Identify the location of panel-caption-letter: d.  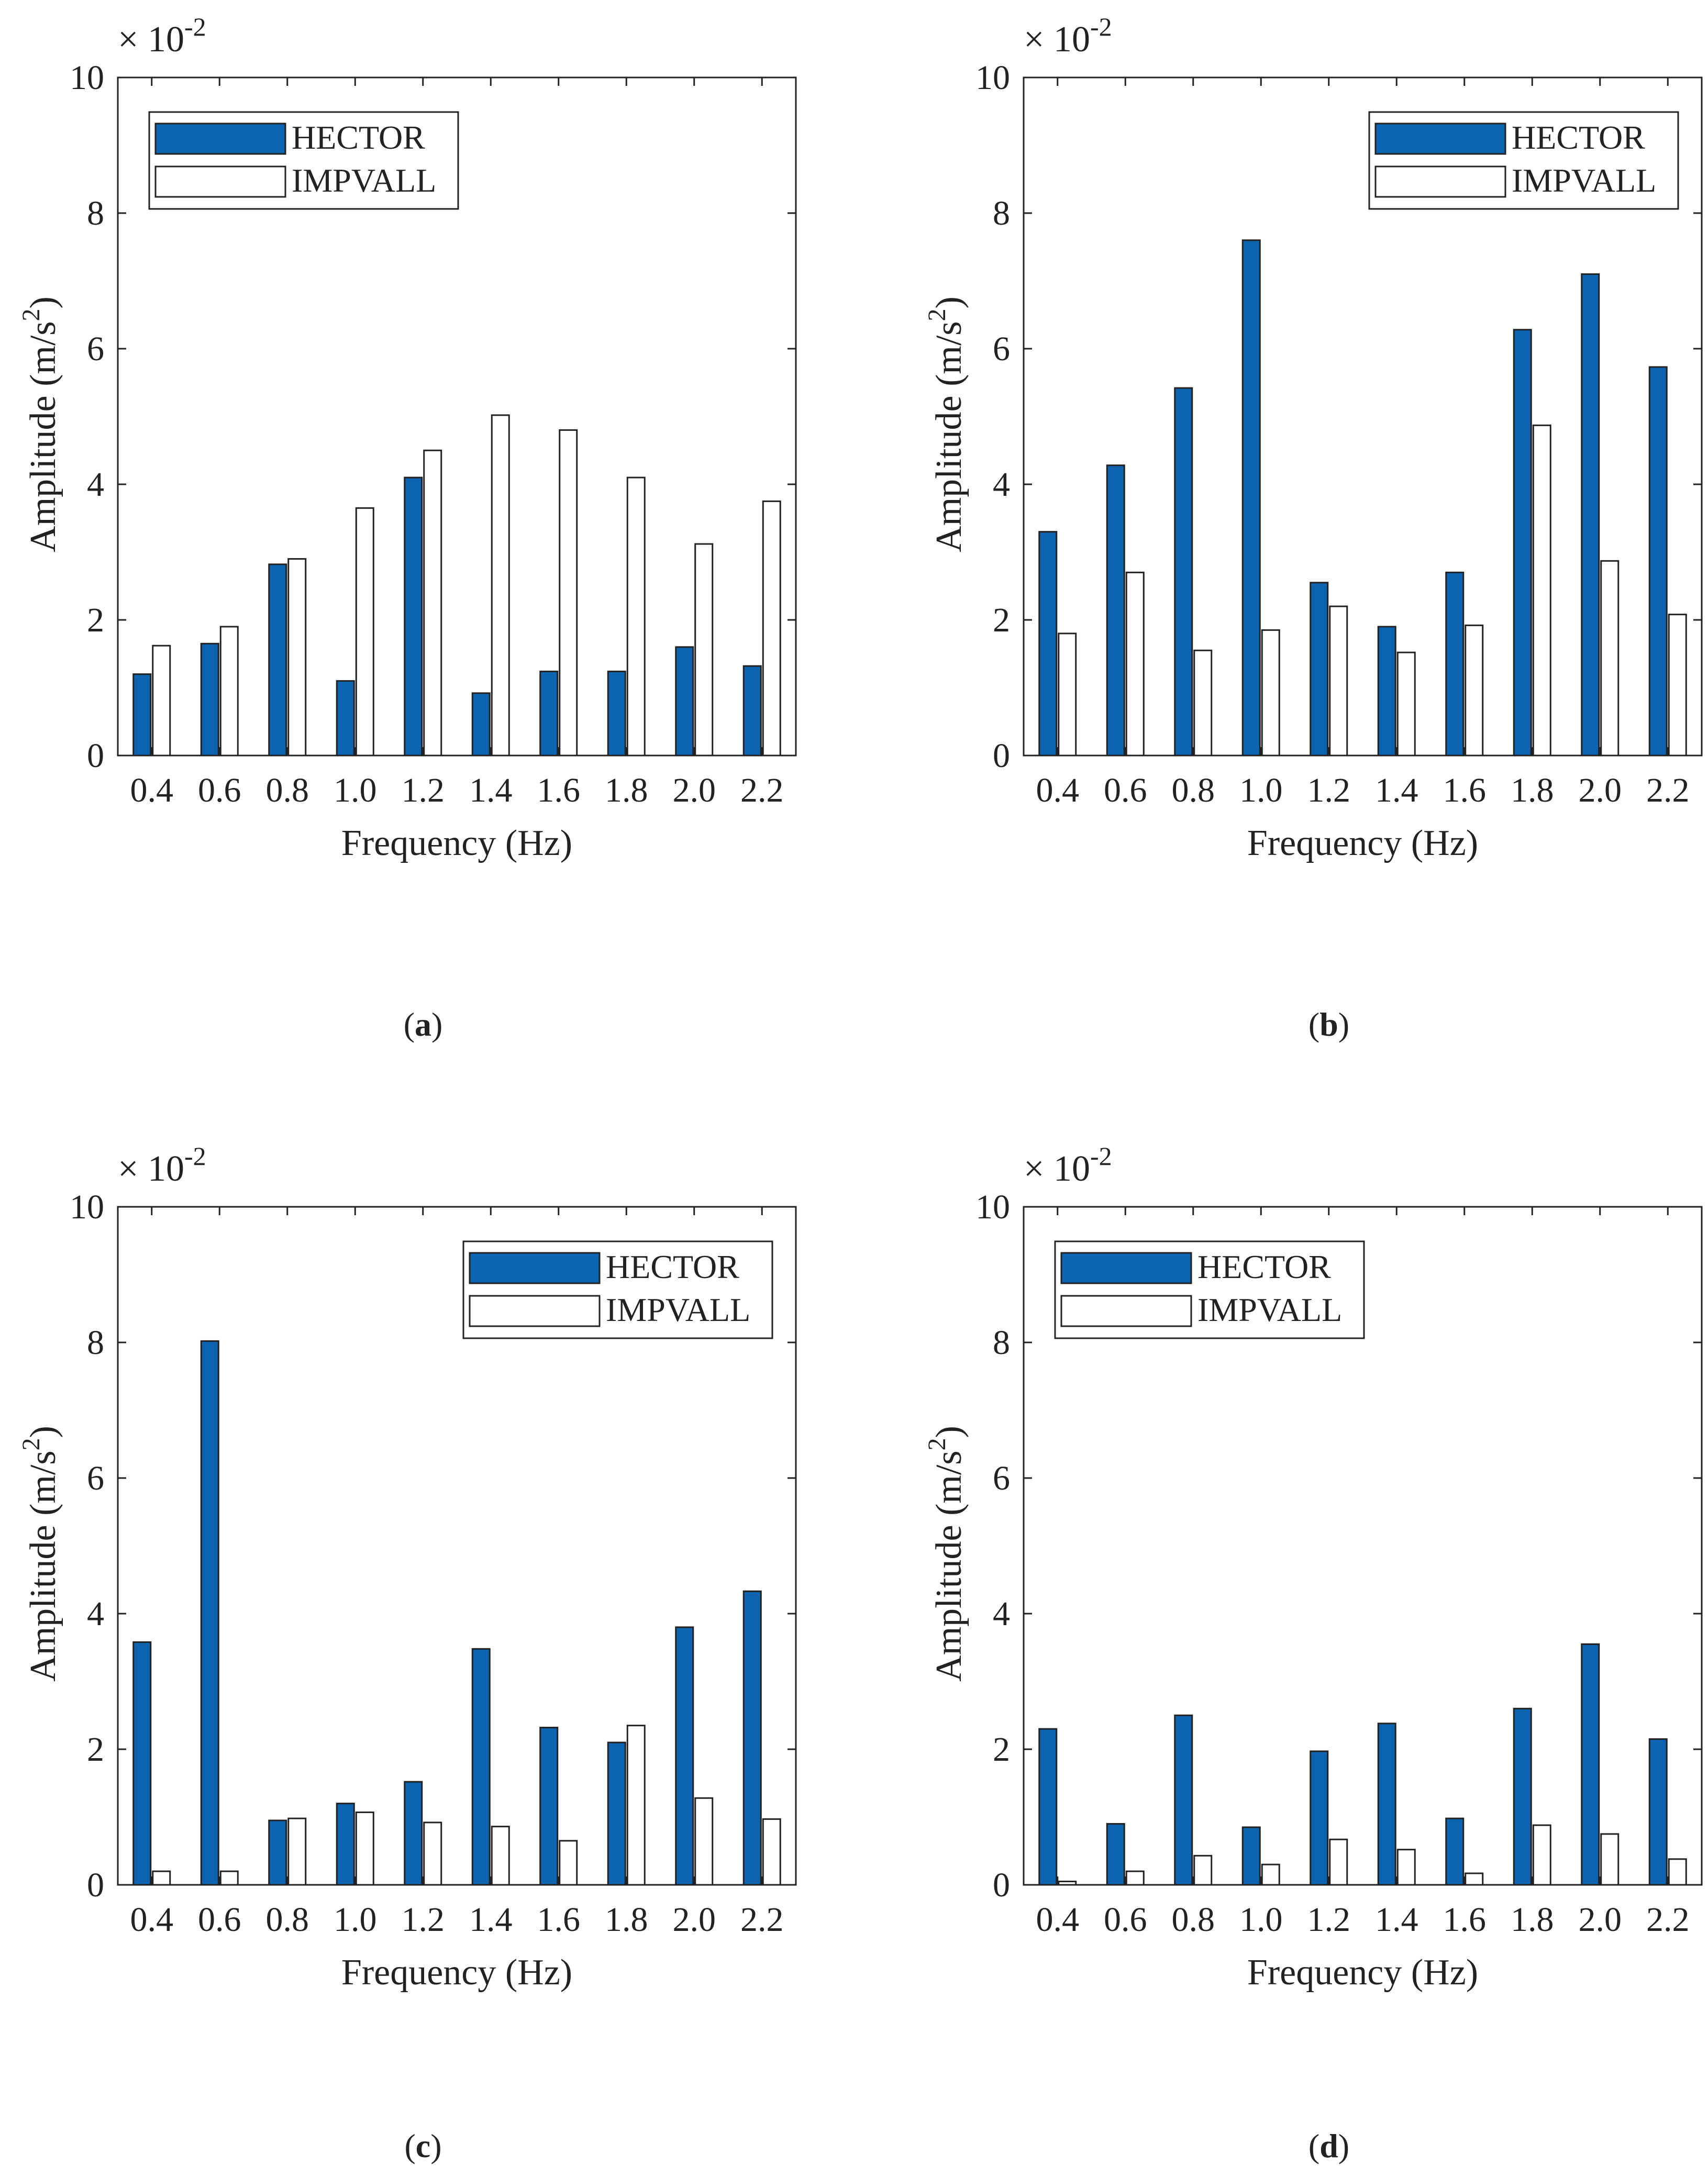
(1328, 2145).